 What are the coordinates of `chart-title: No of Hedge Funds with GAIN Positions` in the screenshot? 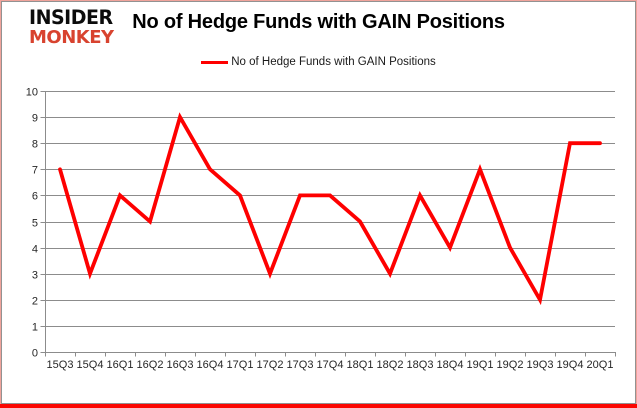 It's located at (318, 22).